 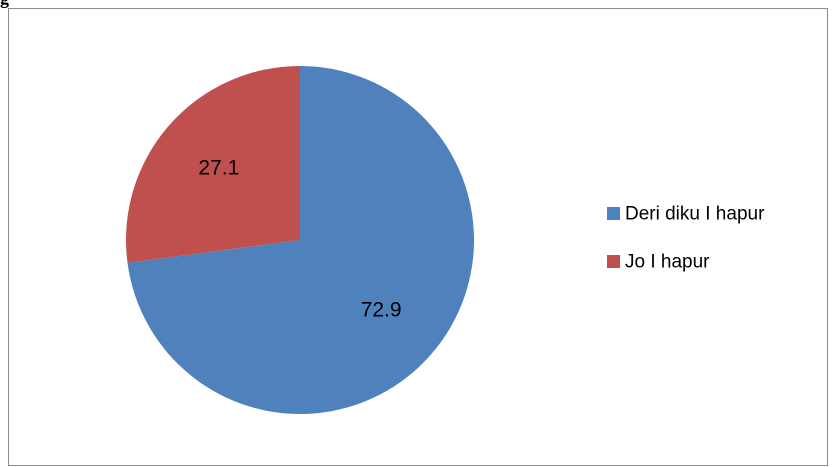 I want to click on data-label-2: 27.1, so click(x=218, y=167).